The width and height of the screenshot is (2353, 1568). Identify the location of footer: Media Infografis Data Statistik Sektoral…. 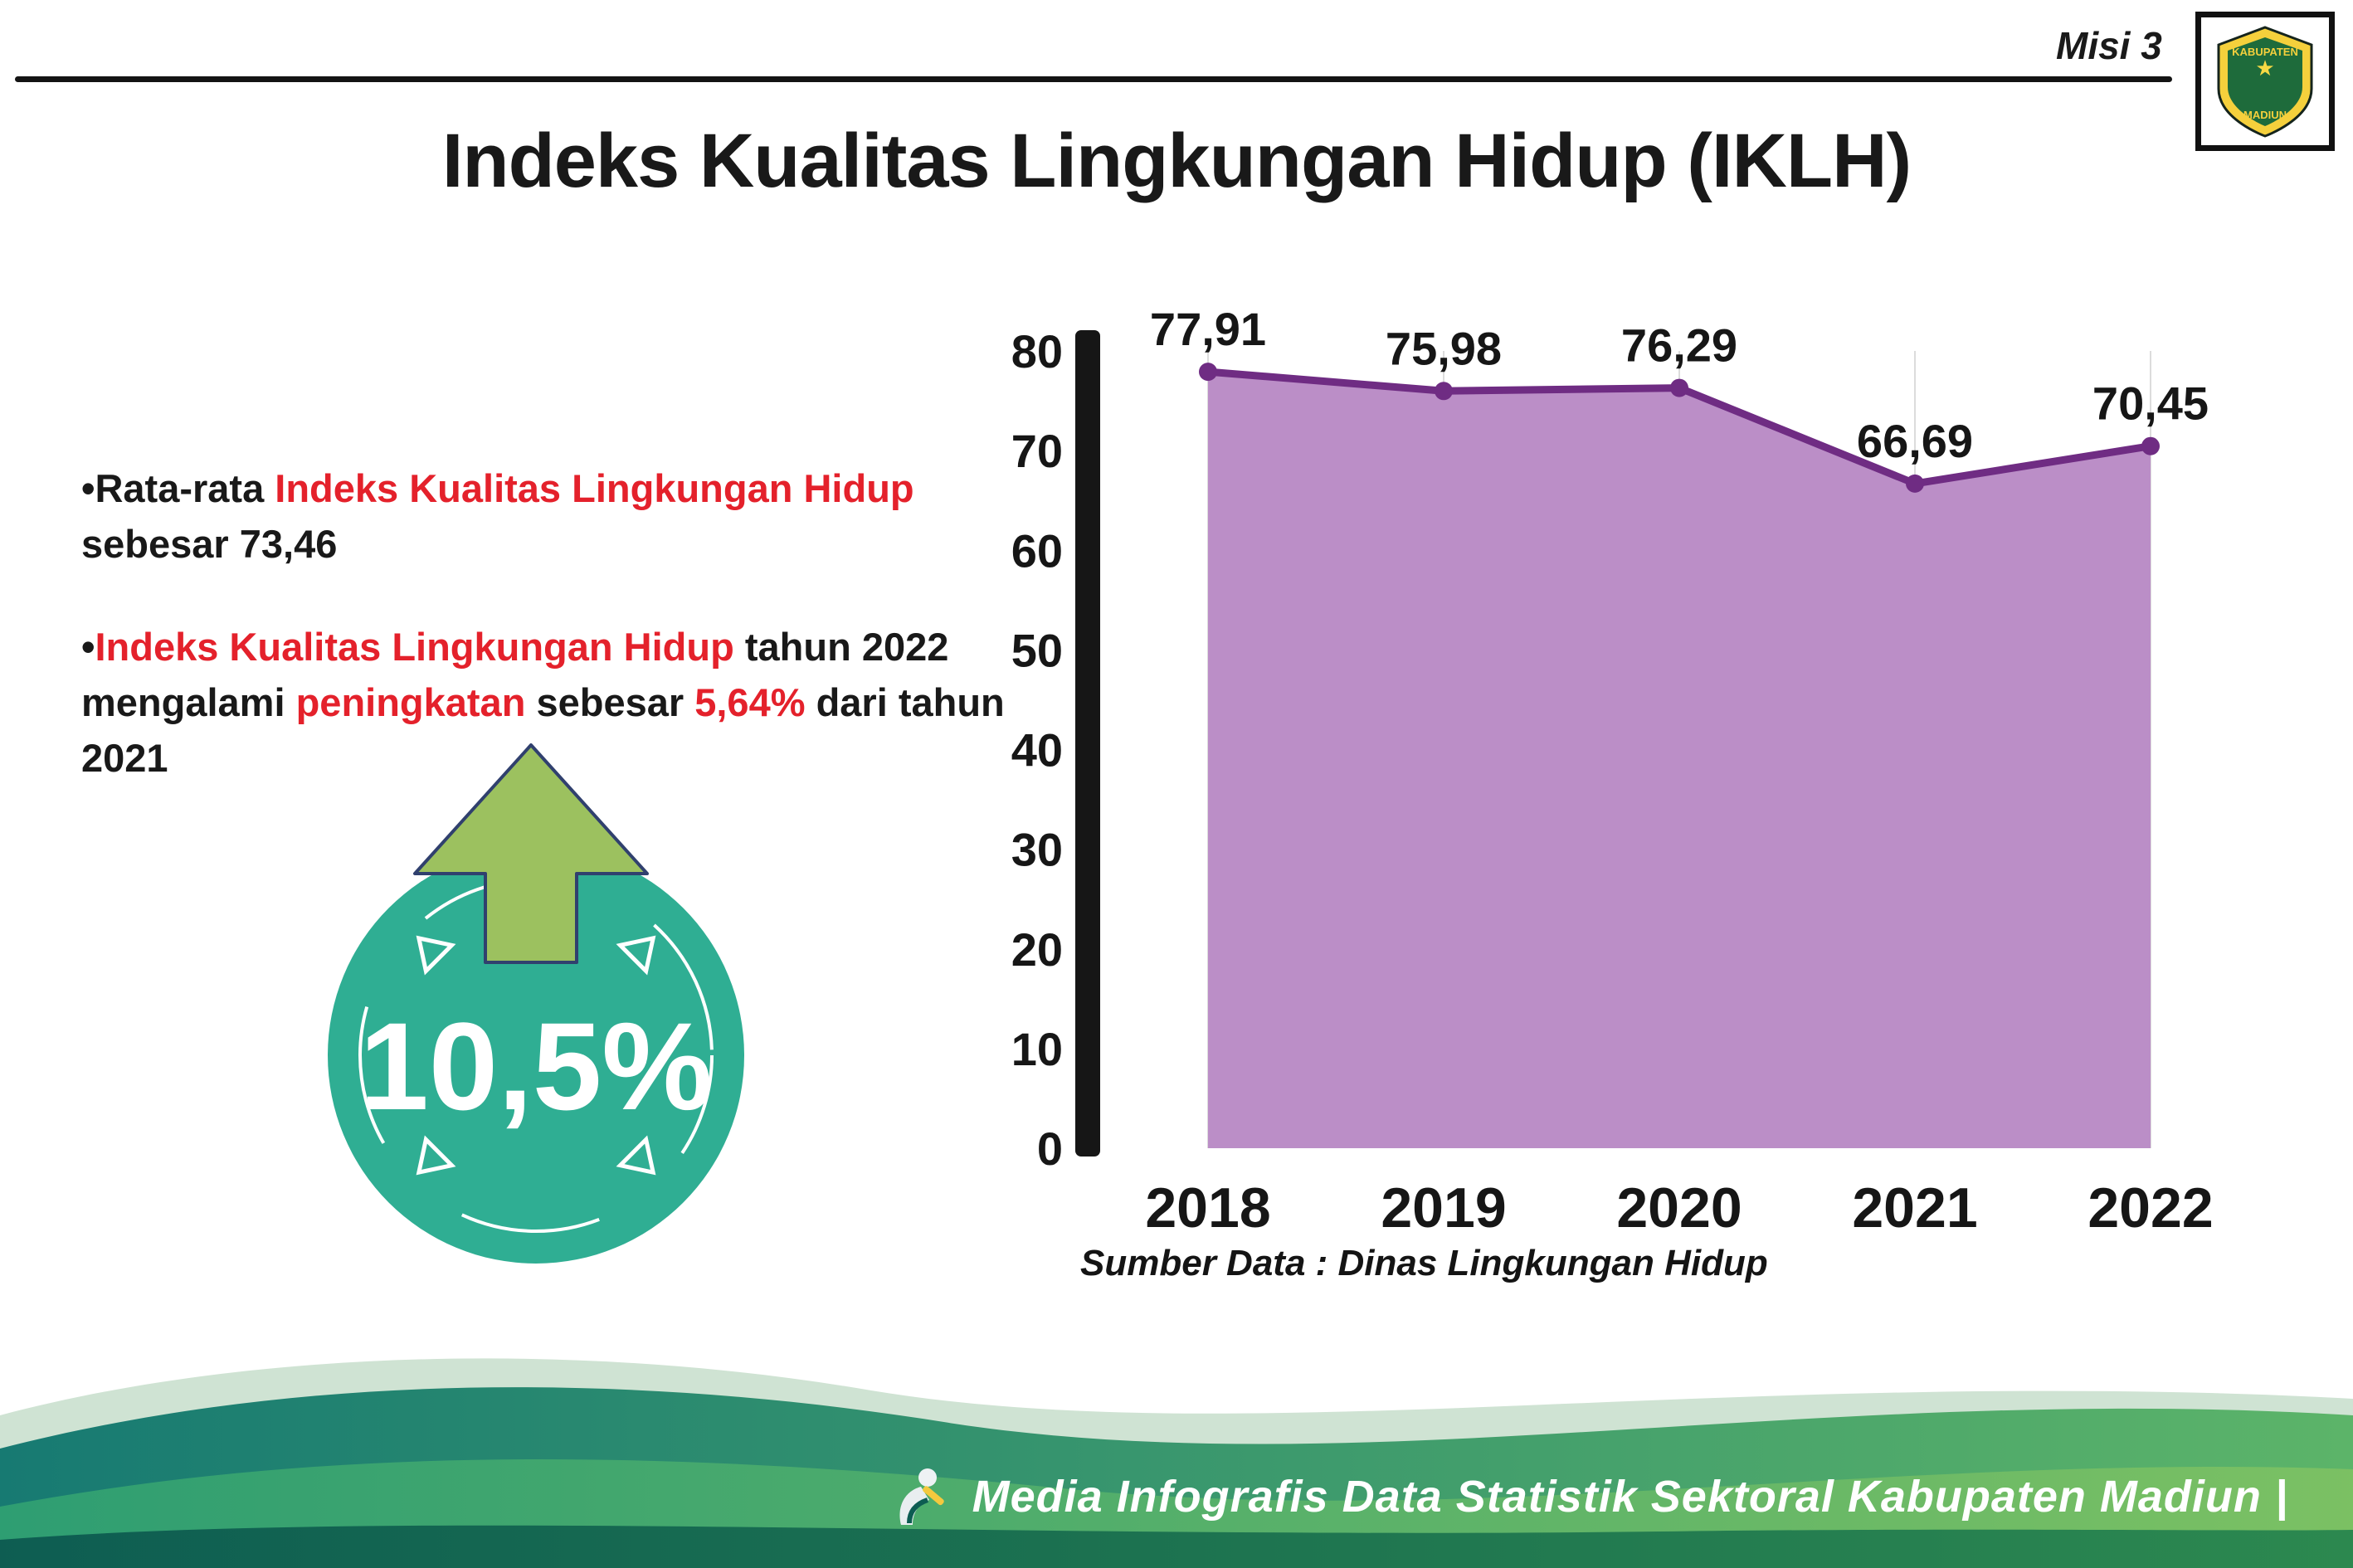
(1586, 1496).